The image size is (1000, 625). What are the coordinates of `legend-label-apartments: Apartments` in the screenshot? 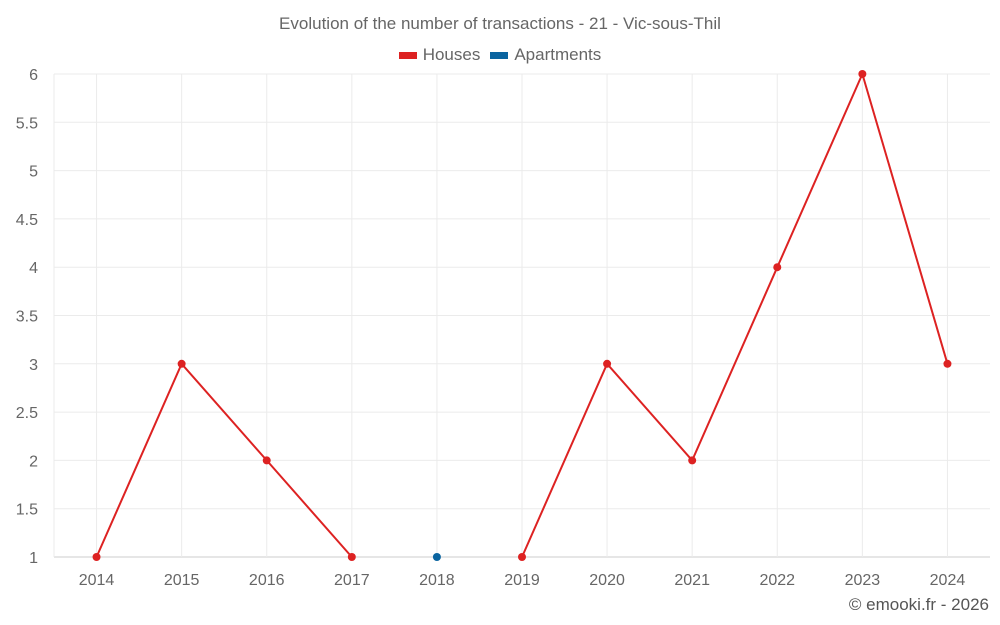 It's located at (558, 54).